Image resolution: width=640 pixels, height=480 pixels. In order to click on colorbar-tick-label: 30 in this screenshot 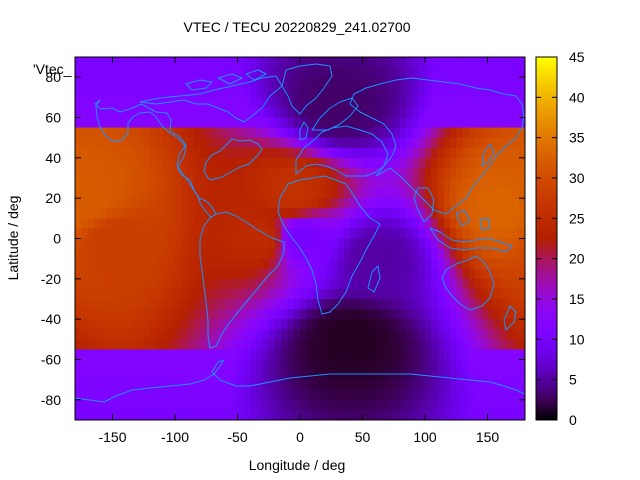, I will do `click(577, 178)`.